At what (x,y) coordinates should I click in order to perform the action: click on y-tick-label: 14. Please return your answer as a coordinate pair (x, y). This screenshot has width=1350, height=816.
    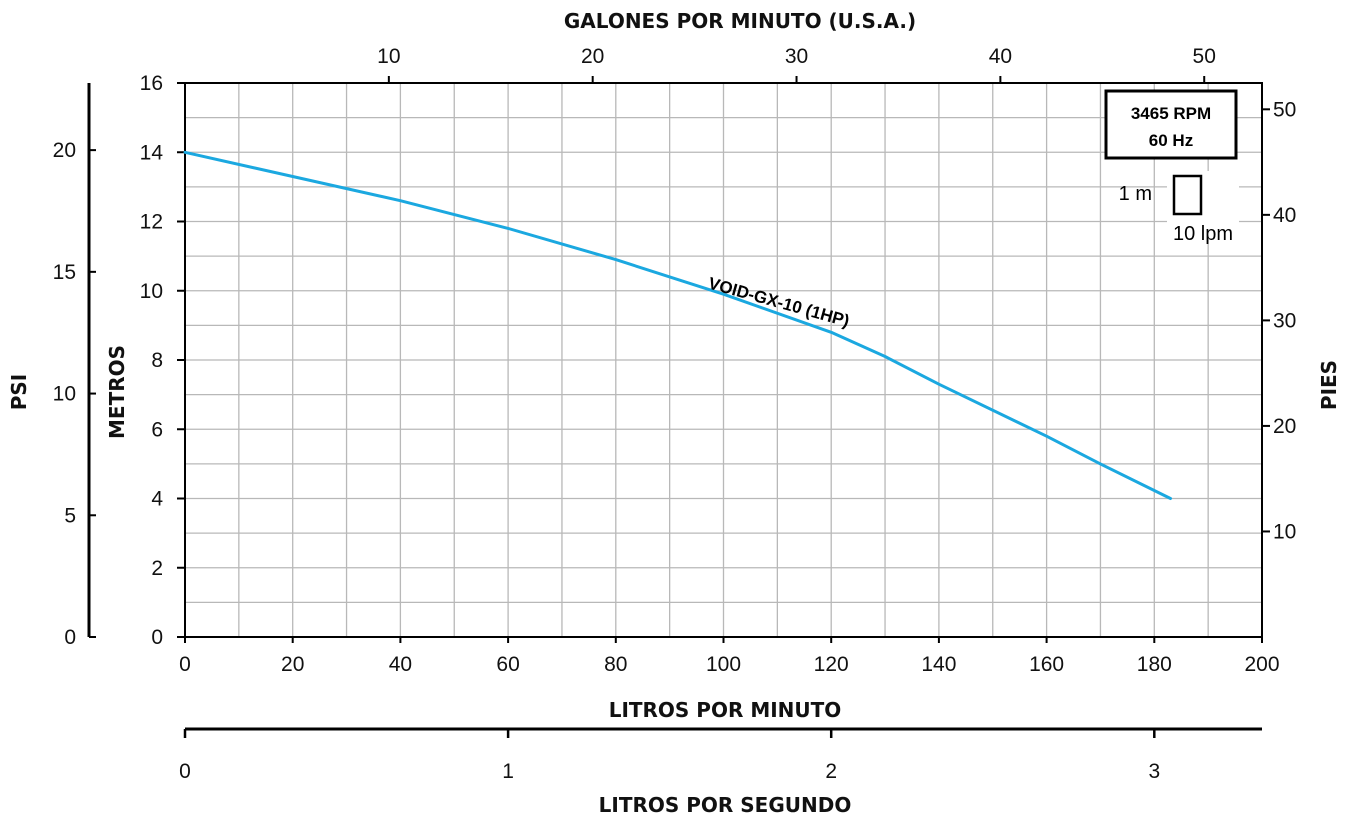
    Looking at the image, I should click on (152, 152).